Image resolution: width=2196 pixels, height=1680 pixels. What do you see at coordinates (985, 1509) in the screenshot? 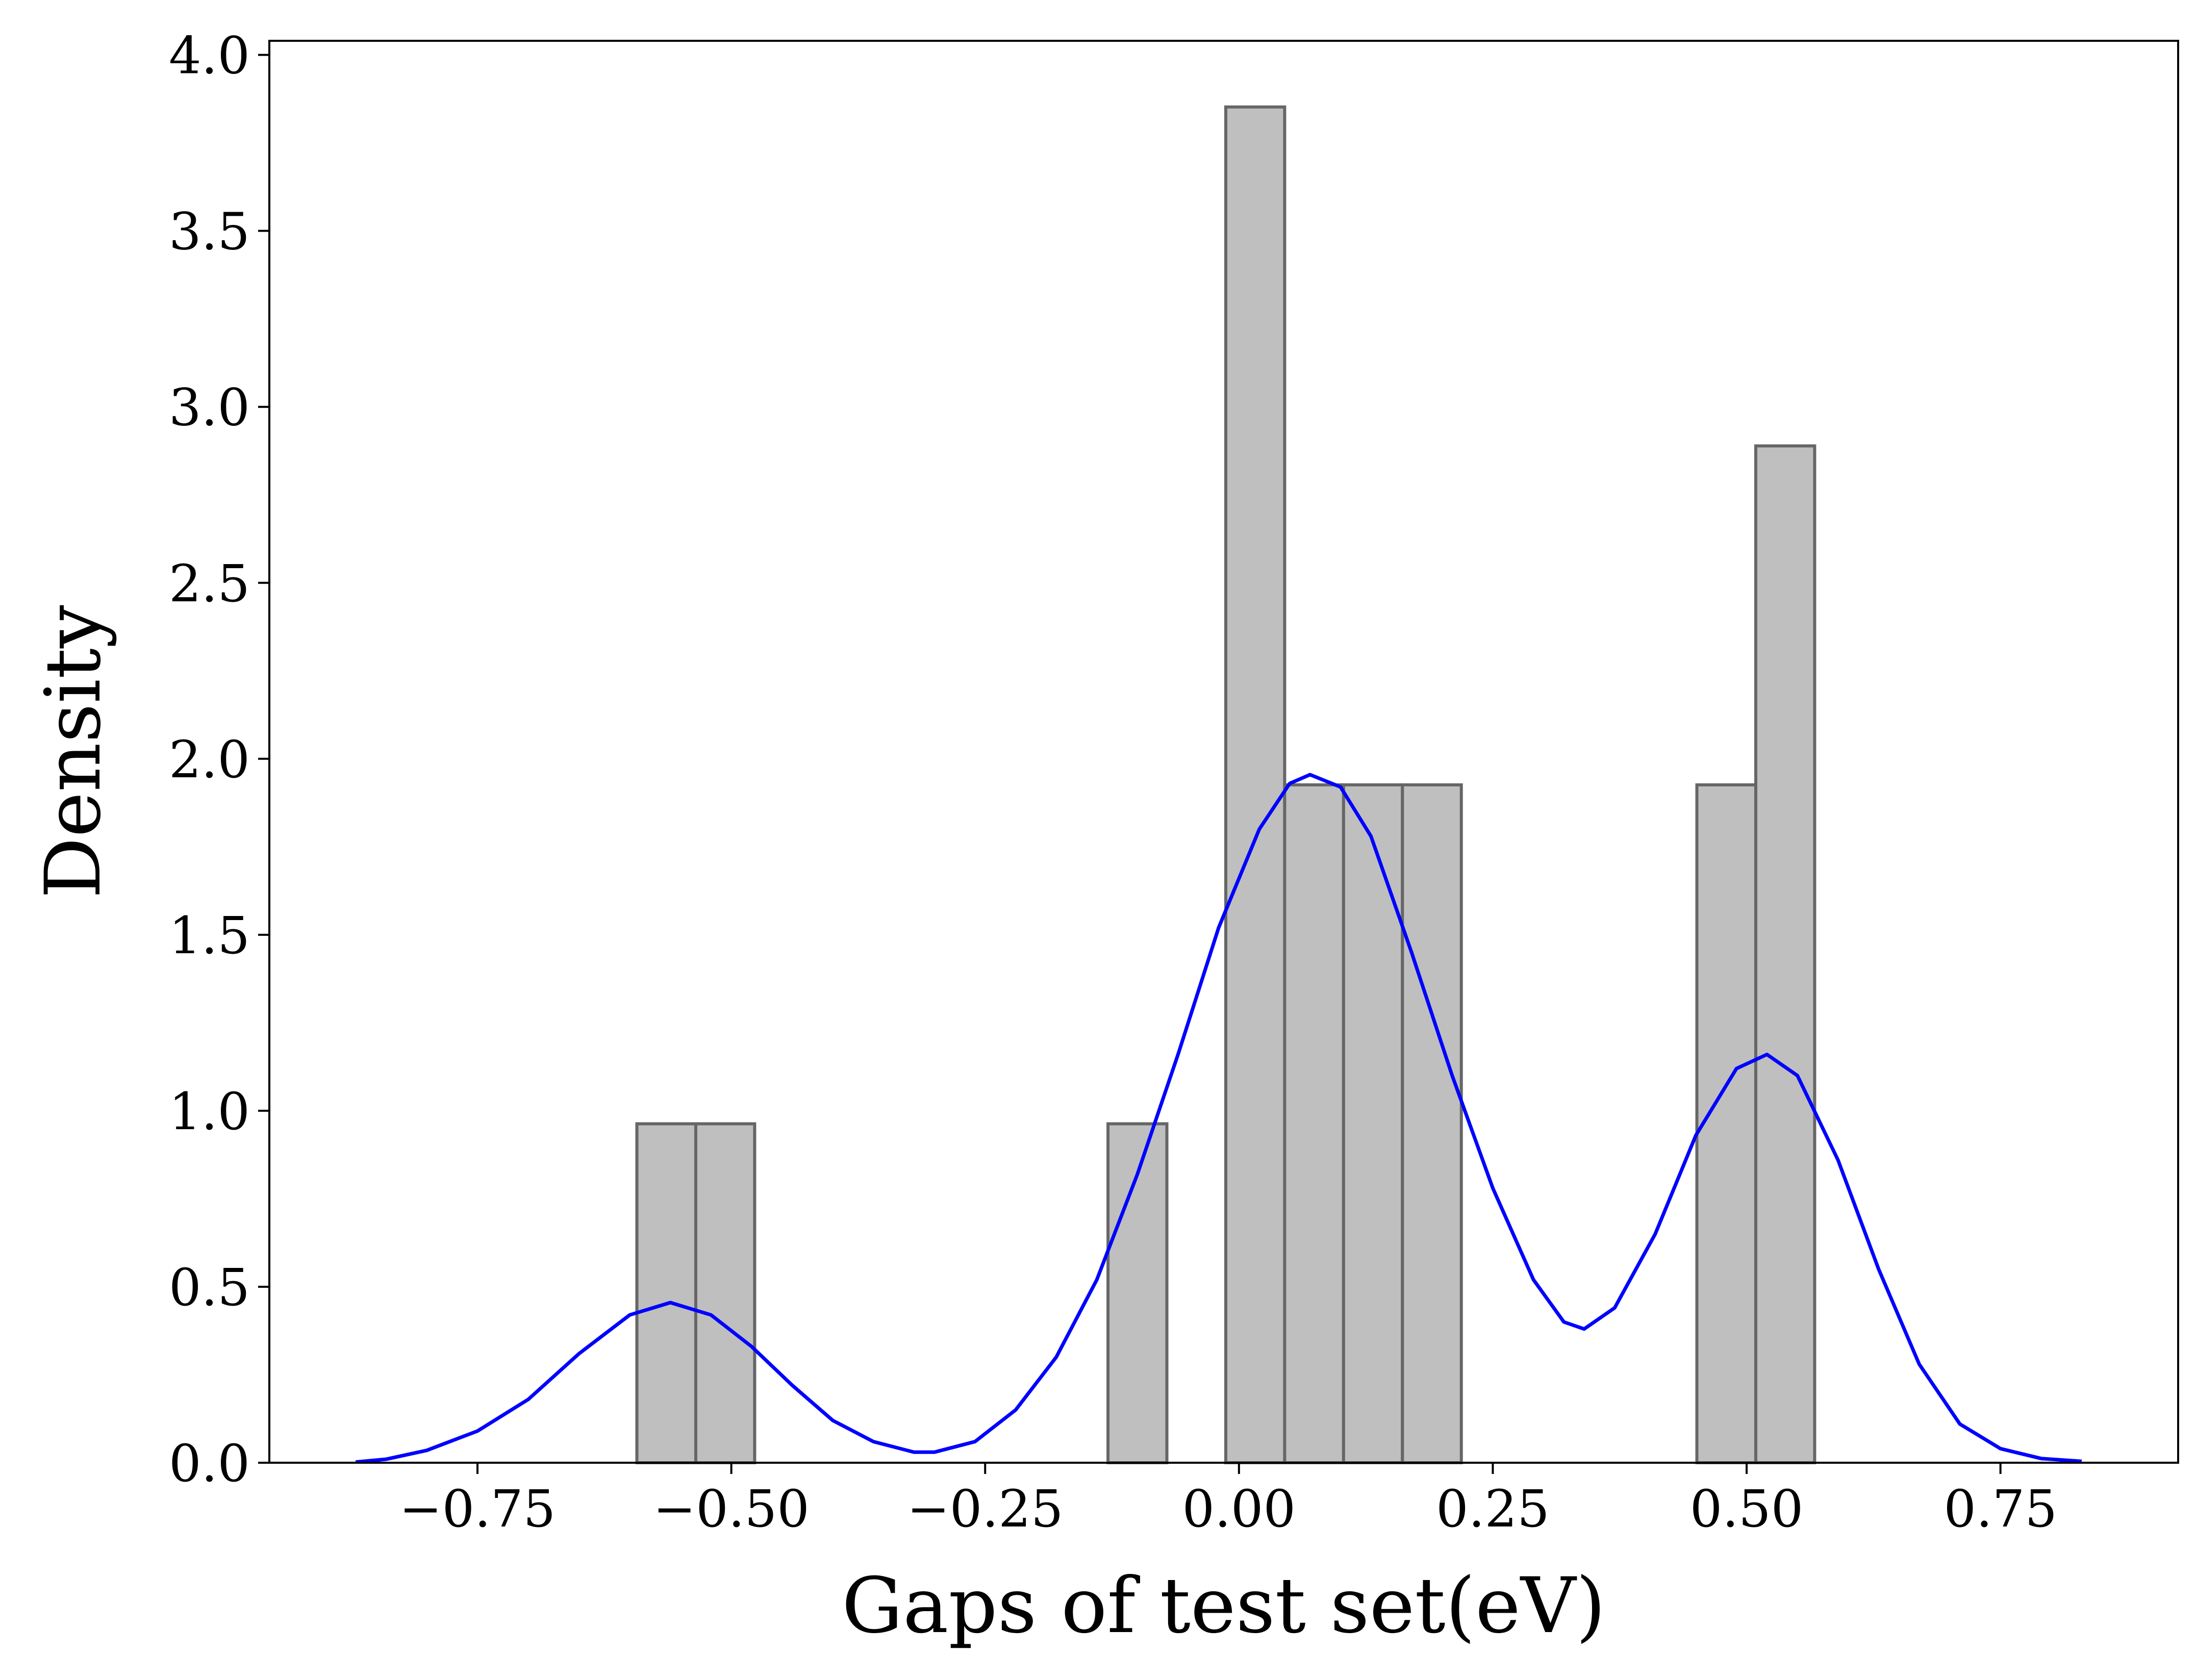
I see `x-tick-label-2: −0.25` at bounding box center [985, 1509].